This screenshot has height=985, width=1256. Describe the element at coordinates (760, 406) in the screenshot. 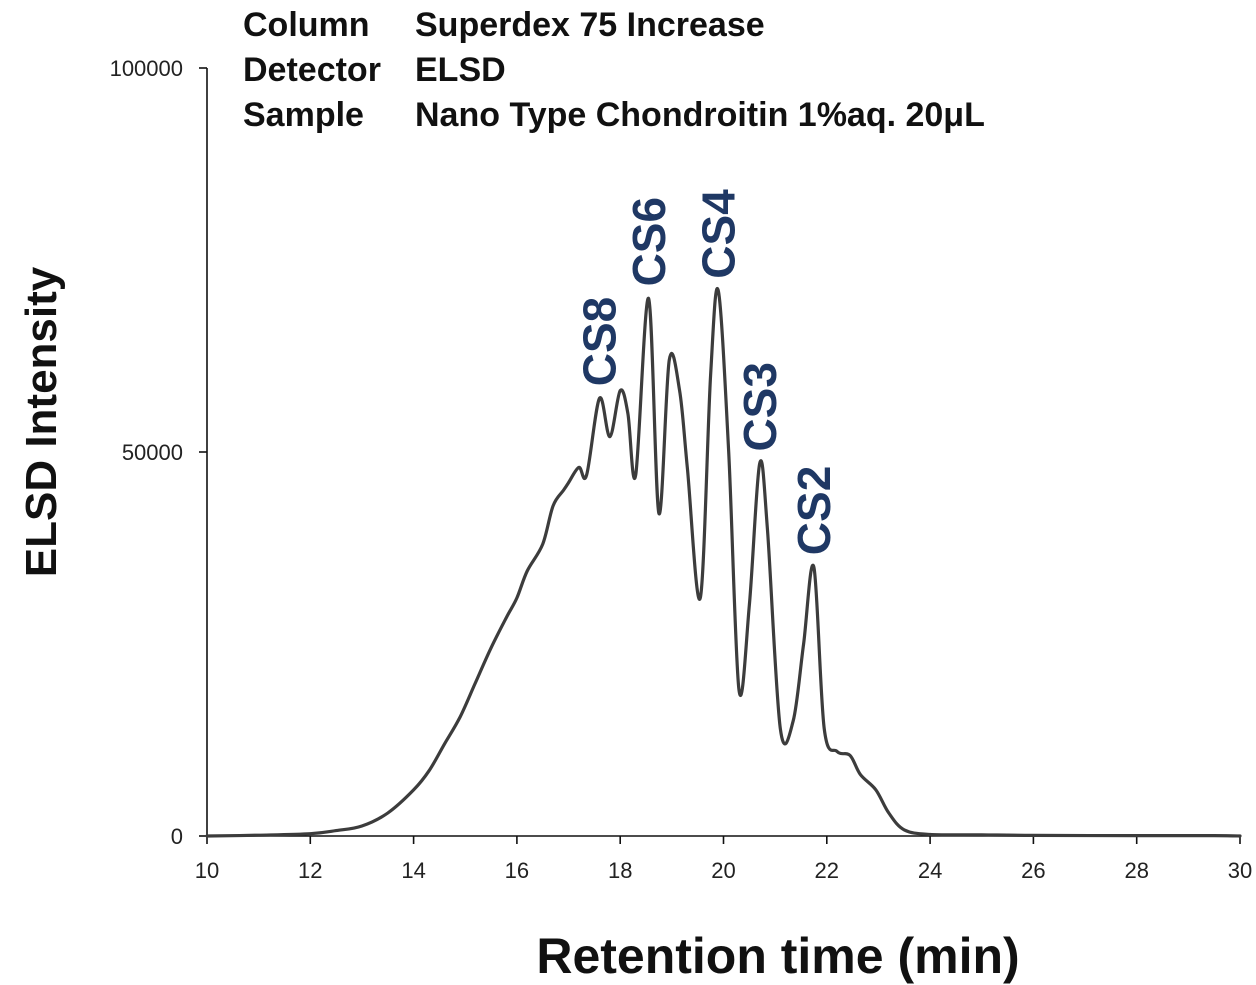

I see `peak-label: CS3` at that location.